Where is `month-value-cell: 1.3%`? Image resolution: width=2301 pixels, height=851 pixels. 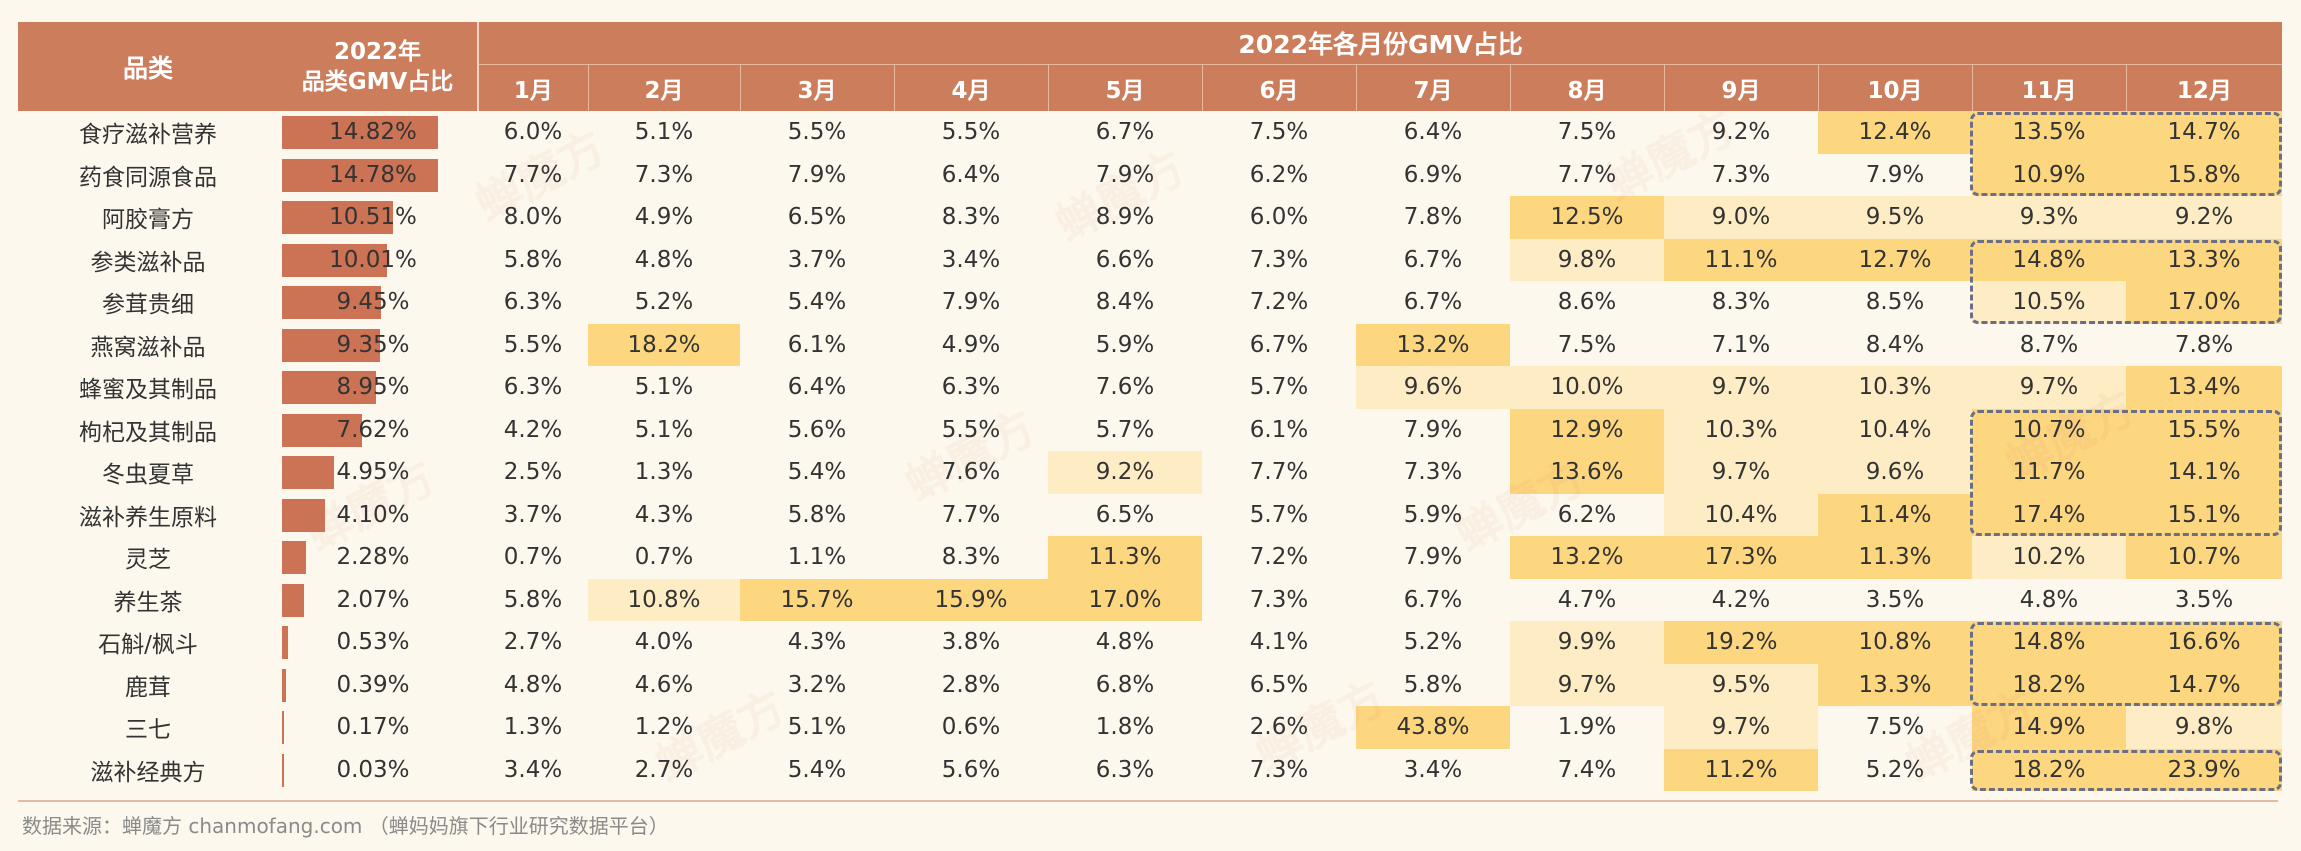 month-value-cell: 1.3% is located at coordinates (664, 472).